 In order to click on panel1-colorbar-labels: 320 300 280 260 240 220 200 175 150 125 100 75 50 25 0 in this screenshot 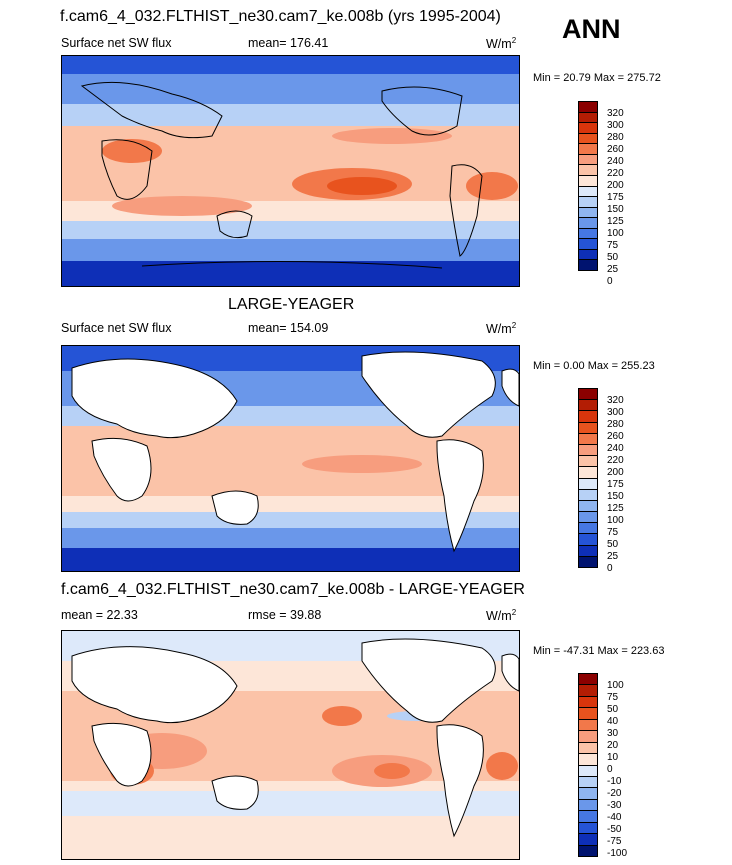, I will do `click(615, 198)`.